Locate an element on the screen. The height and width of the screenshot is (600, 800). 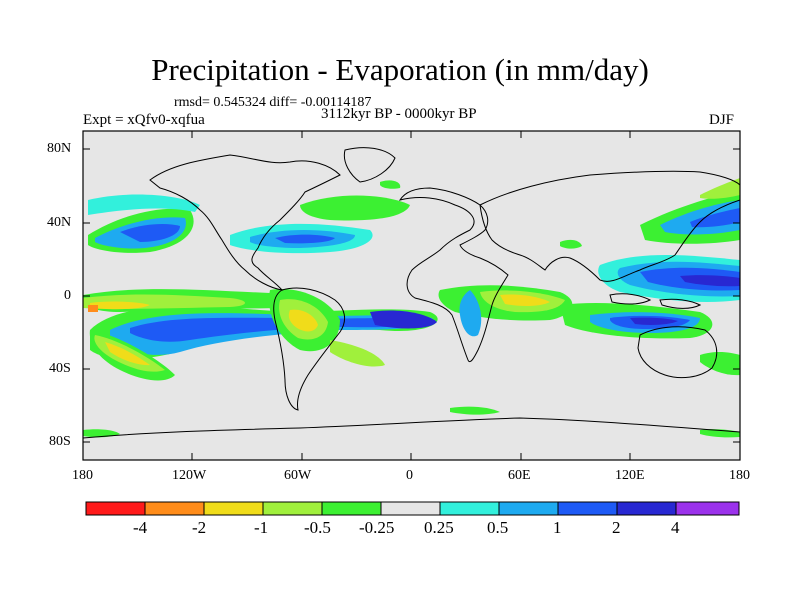
colorbar-label-0: -4 is located at coordinates (140, 527).